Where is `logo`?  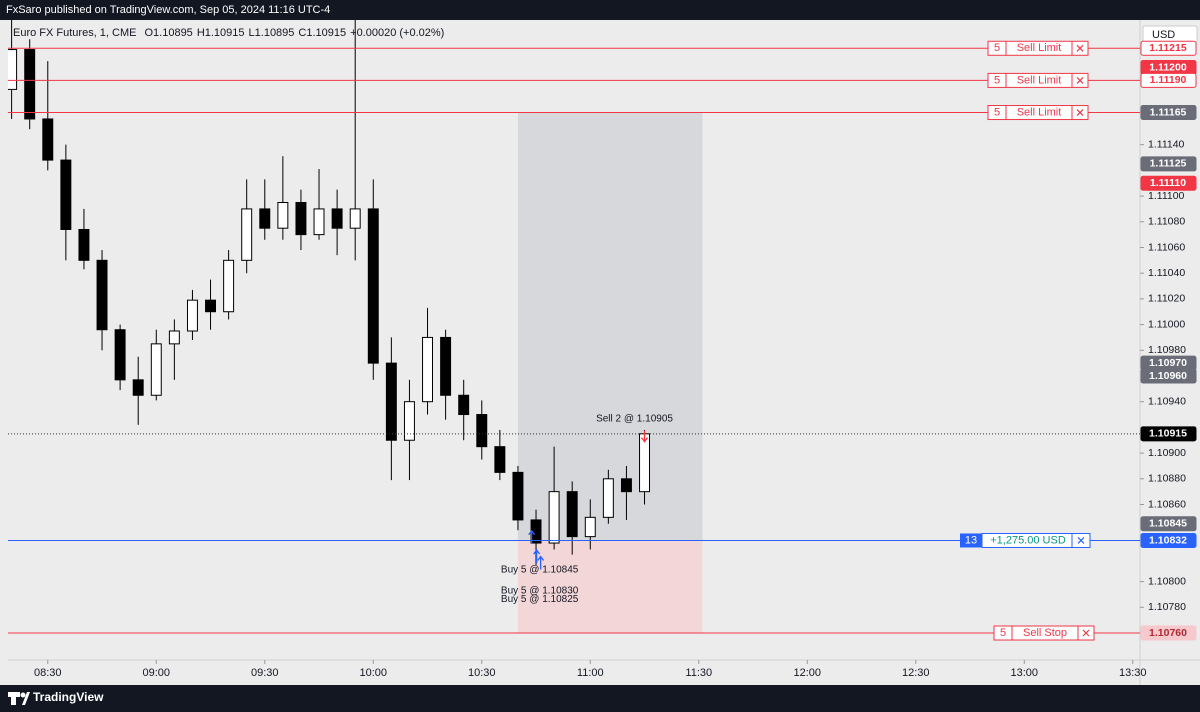
logo is located at coordinates (19, 698).